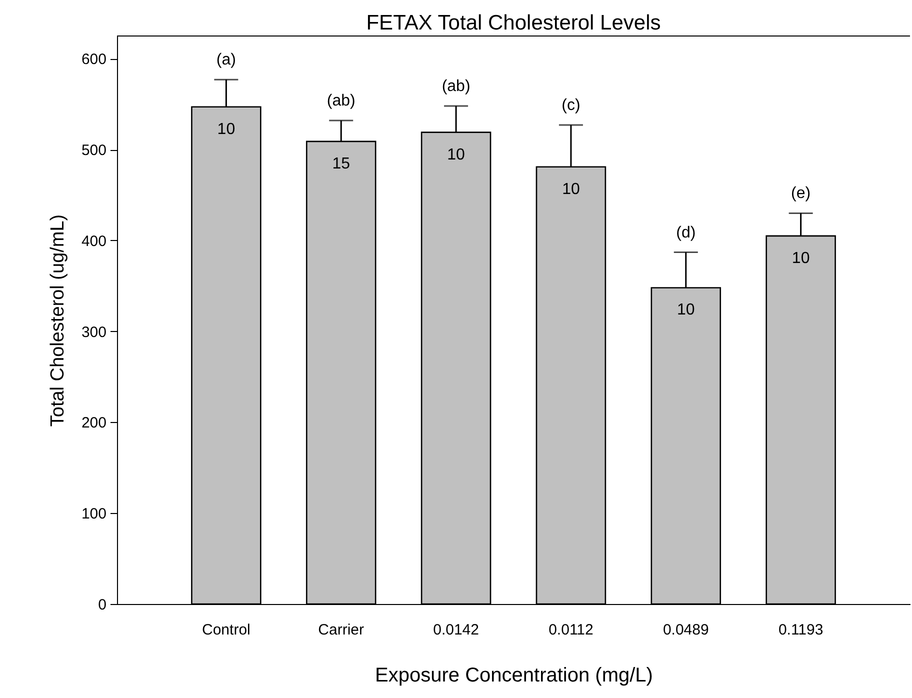  I want to click on y-tick-label: 500, so click(93, 151).